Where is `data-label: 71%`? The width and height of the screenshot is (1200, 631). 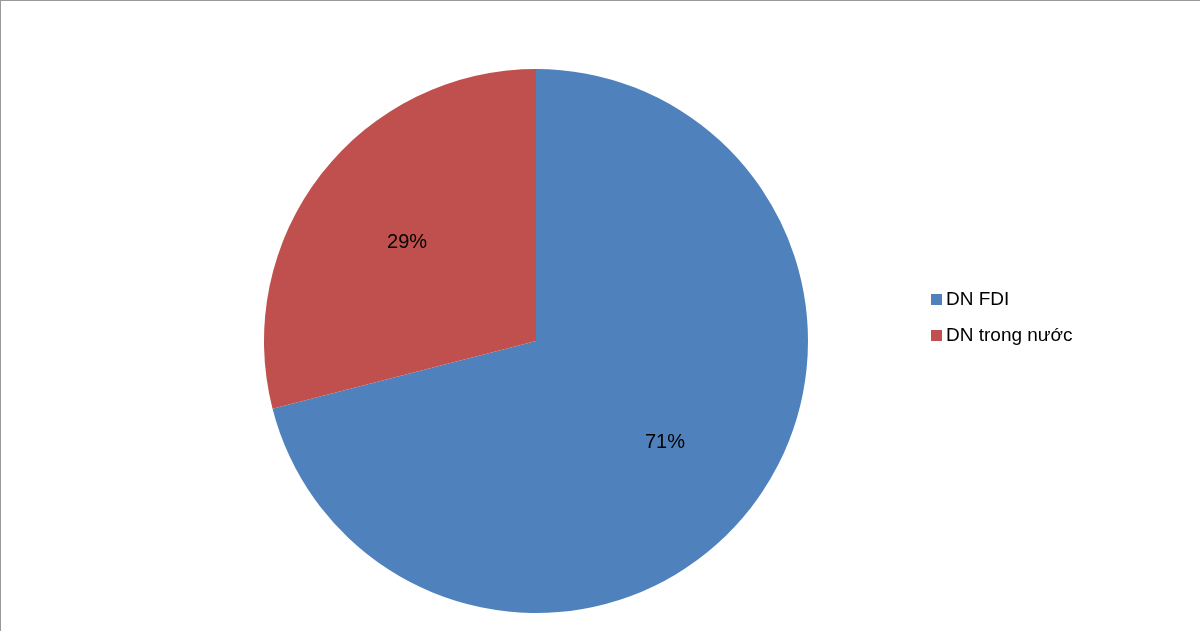 data-label: 71% is located at coordinates (665, 441).